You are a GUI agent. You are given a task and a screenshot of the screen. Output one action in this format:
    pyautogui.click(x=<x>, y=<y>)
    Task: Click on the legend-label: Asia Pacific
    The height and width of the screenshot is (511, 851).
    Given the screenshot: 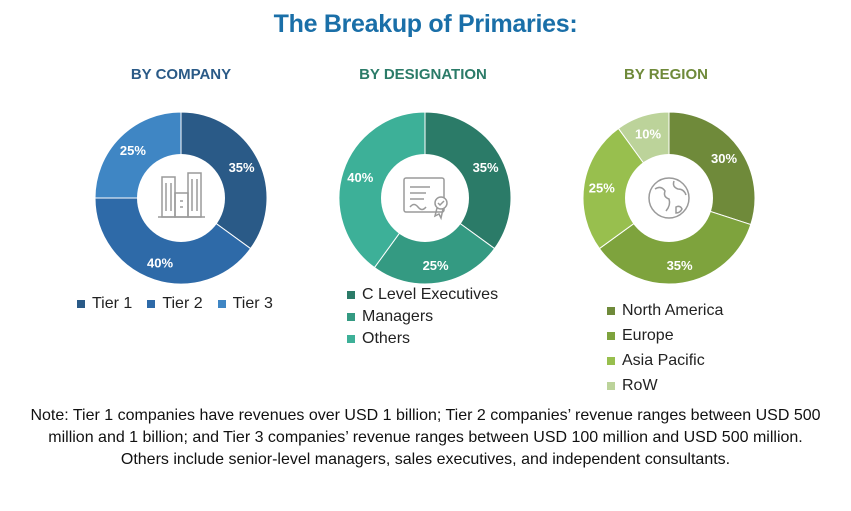 What is the action you would take?
    pyautogui.click(x=663, y=360)
    